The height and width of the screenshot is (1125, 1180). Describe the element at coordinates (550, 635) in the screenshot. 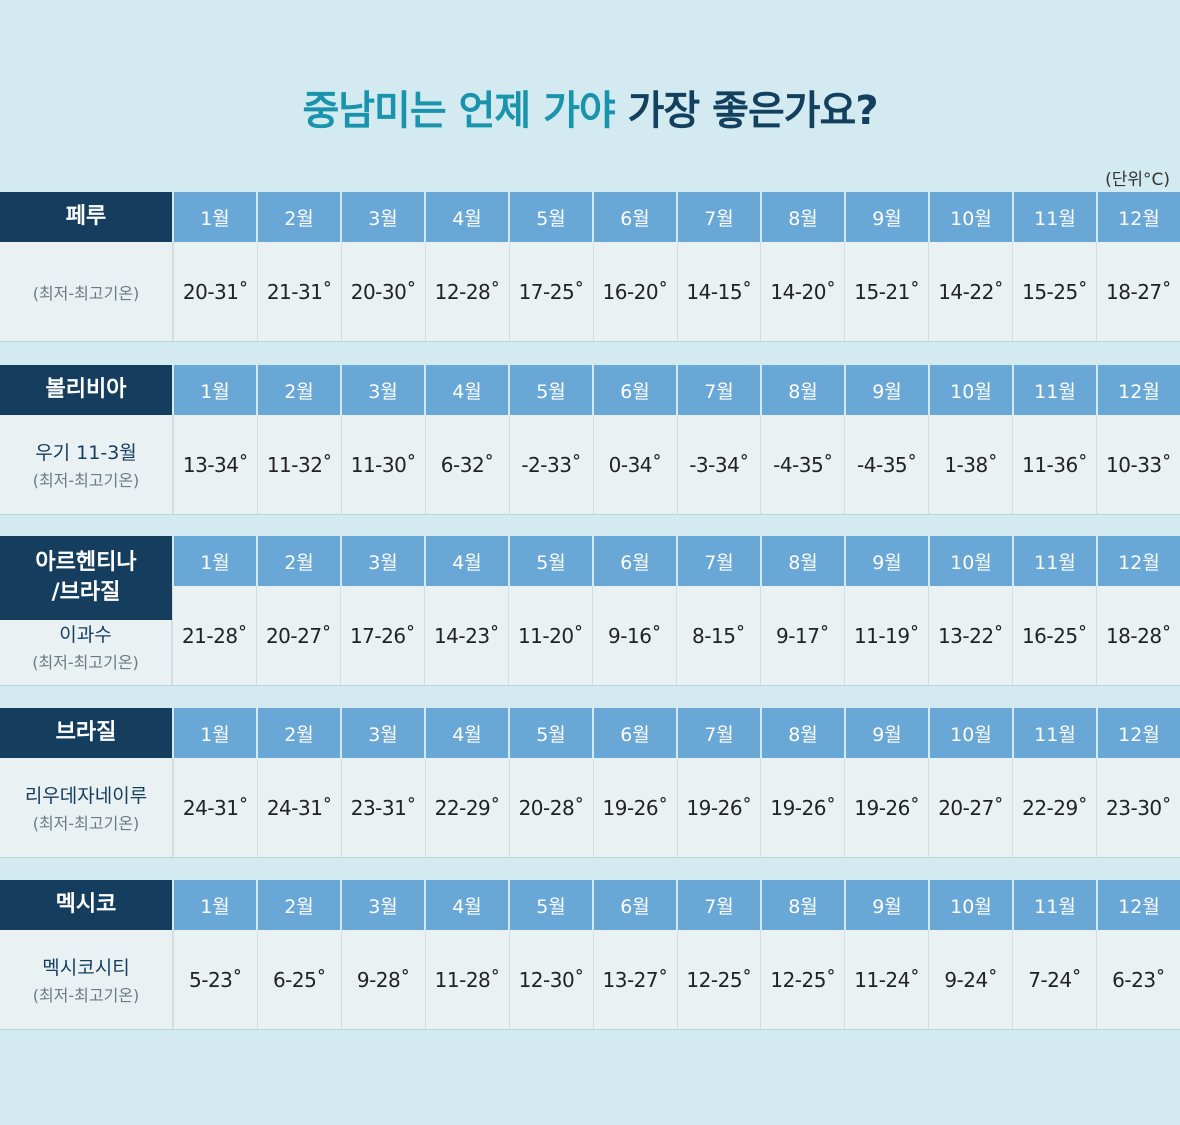

I see `temp-cell: 11-20˚` at that location.